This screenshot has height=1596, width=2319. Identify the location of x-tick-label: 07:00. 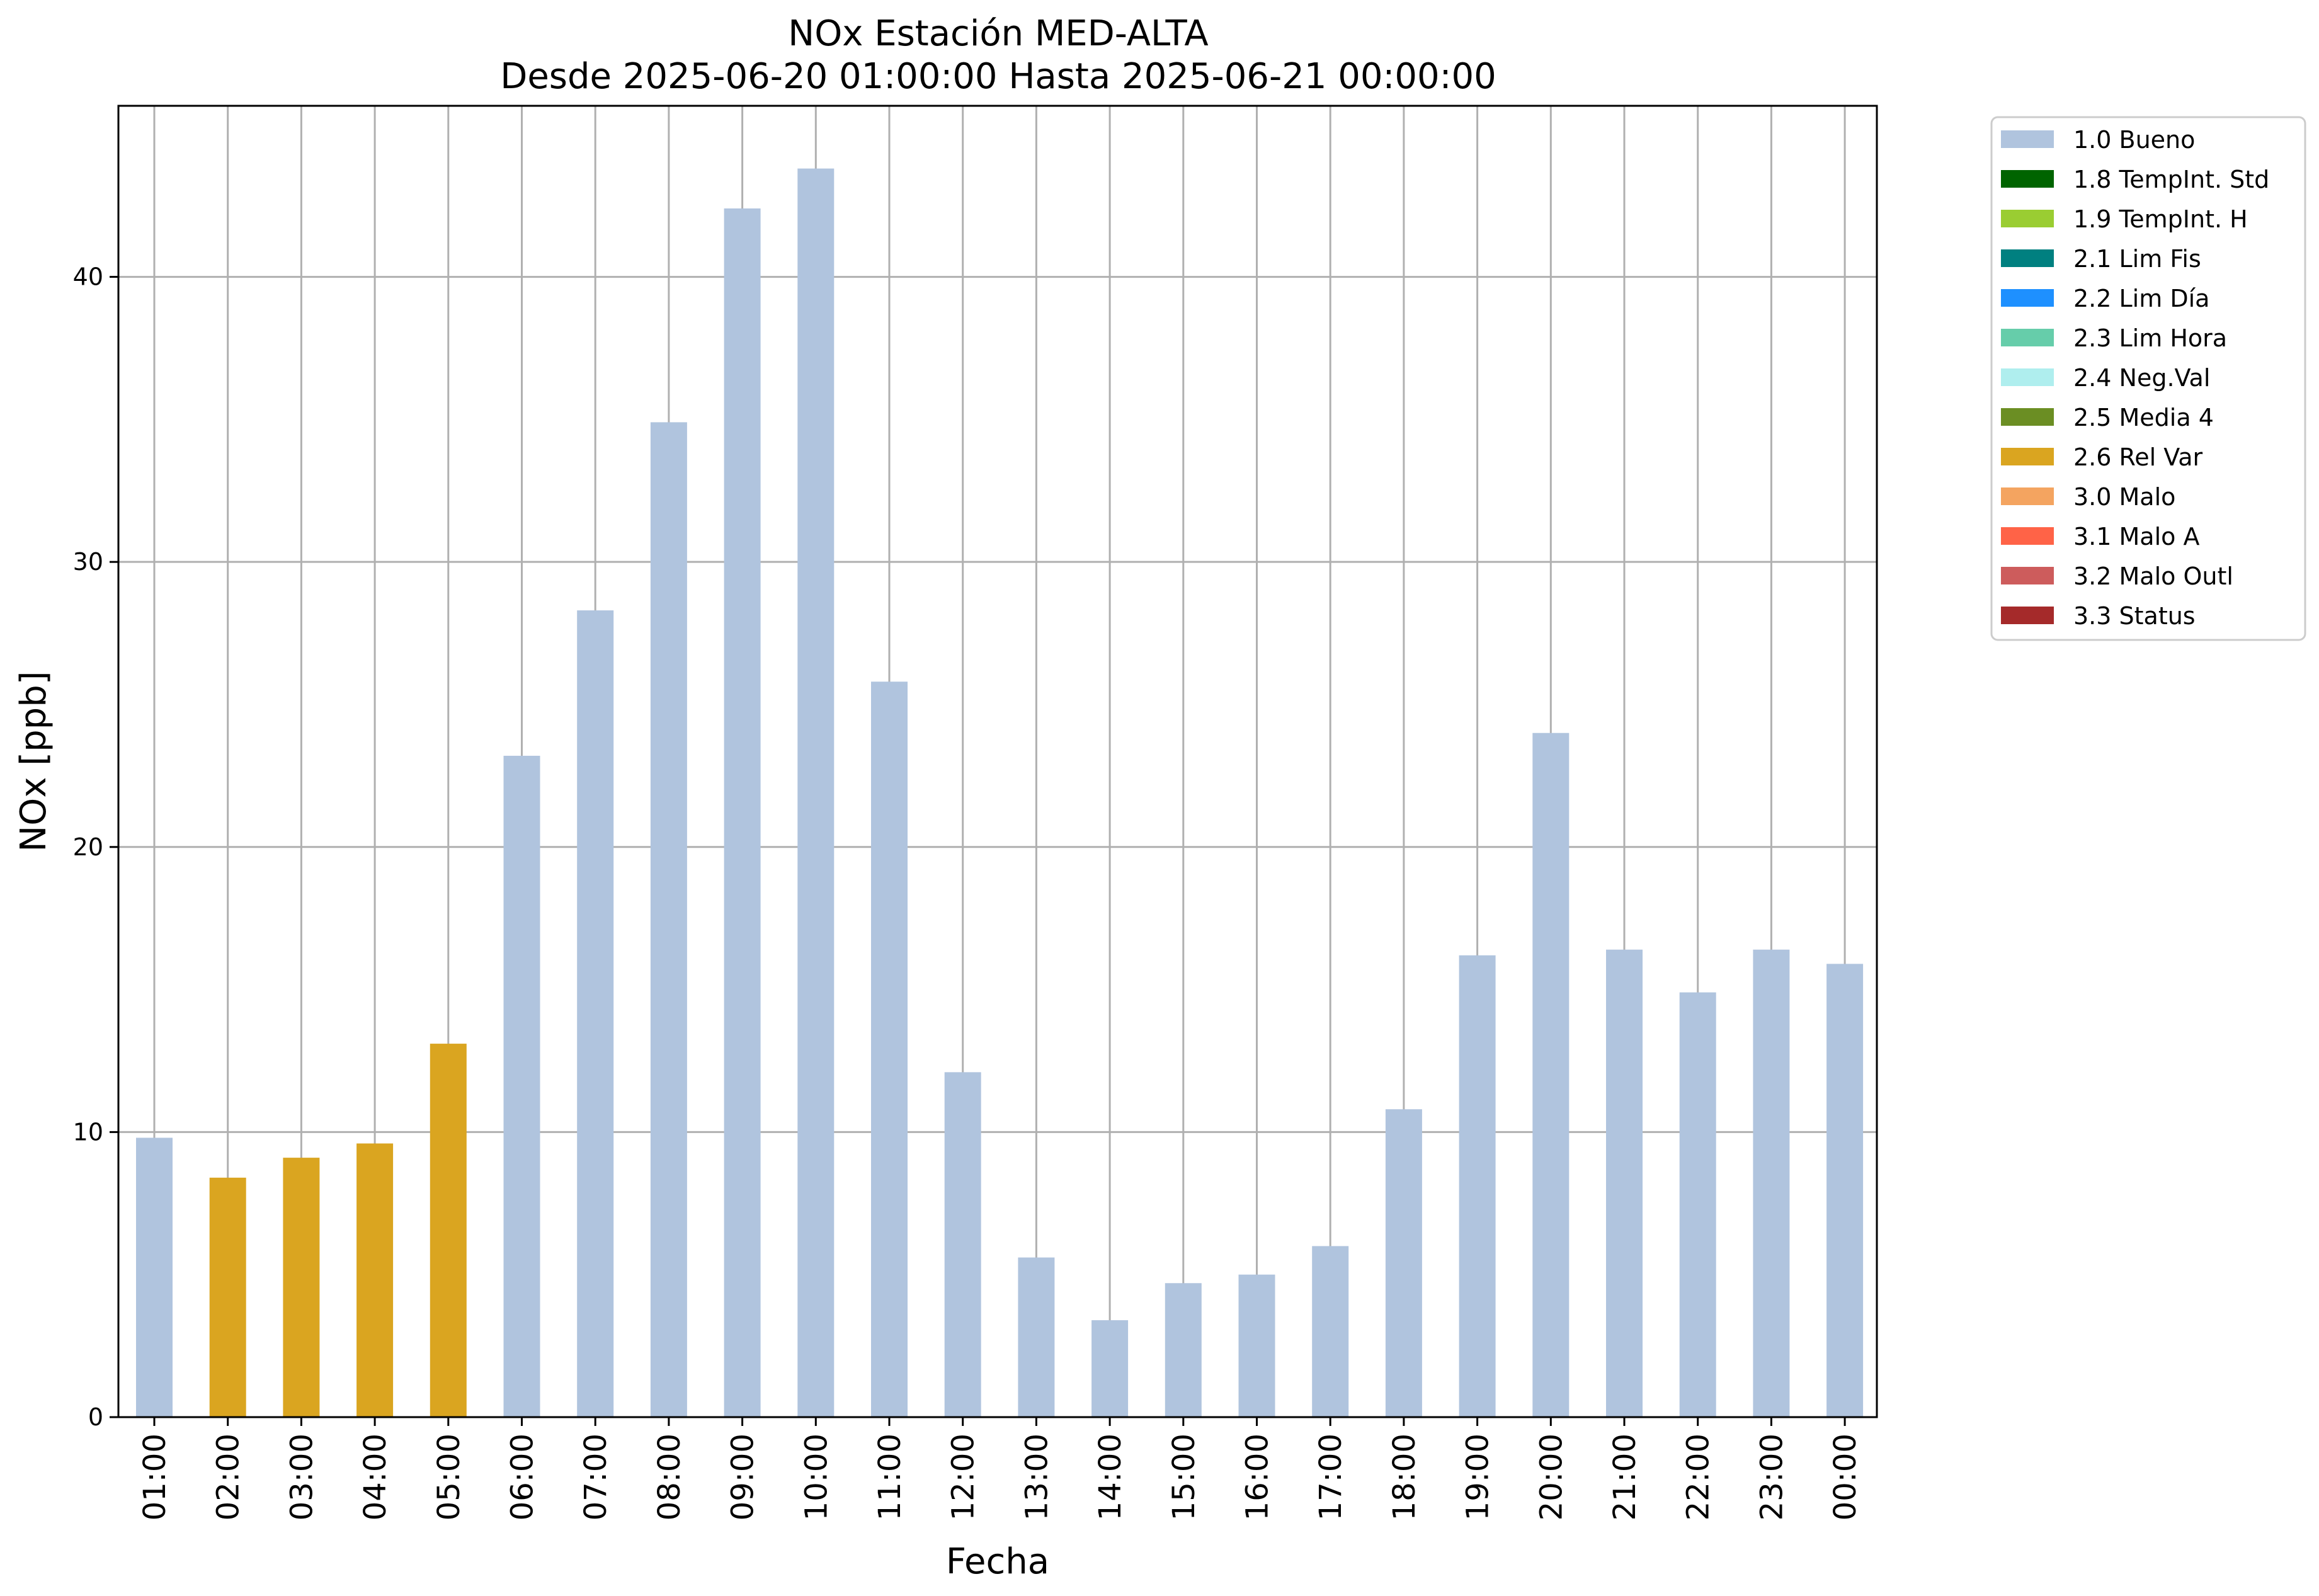
(595, 1477).